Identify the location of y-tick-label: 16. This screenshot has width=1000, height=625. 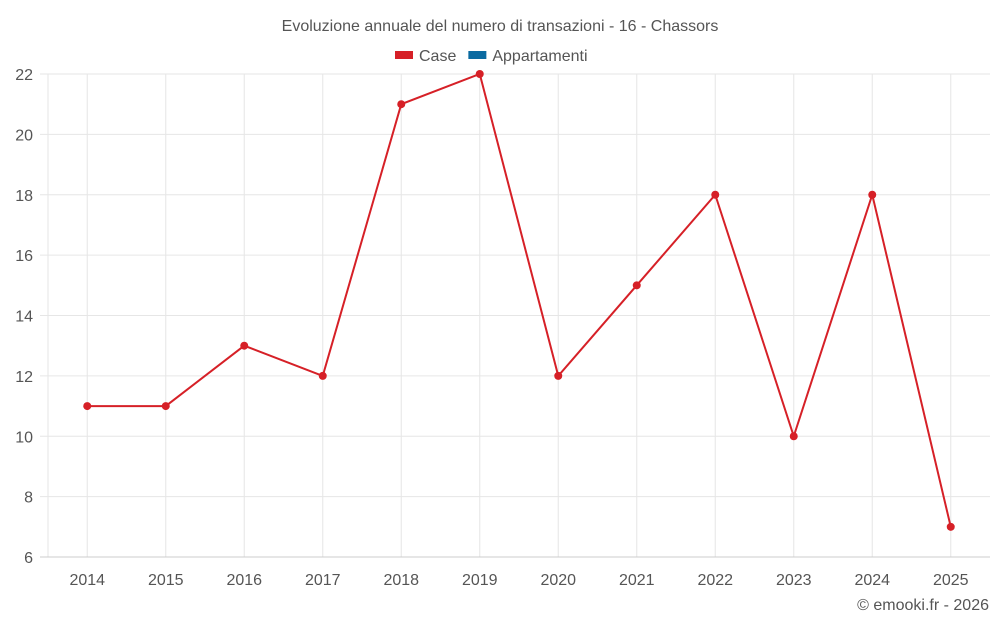
(24, 256).